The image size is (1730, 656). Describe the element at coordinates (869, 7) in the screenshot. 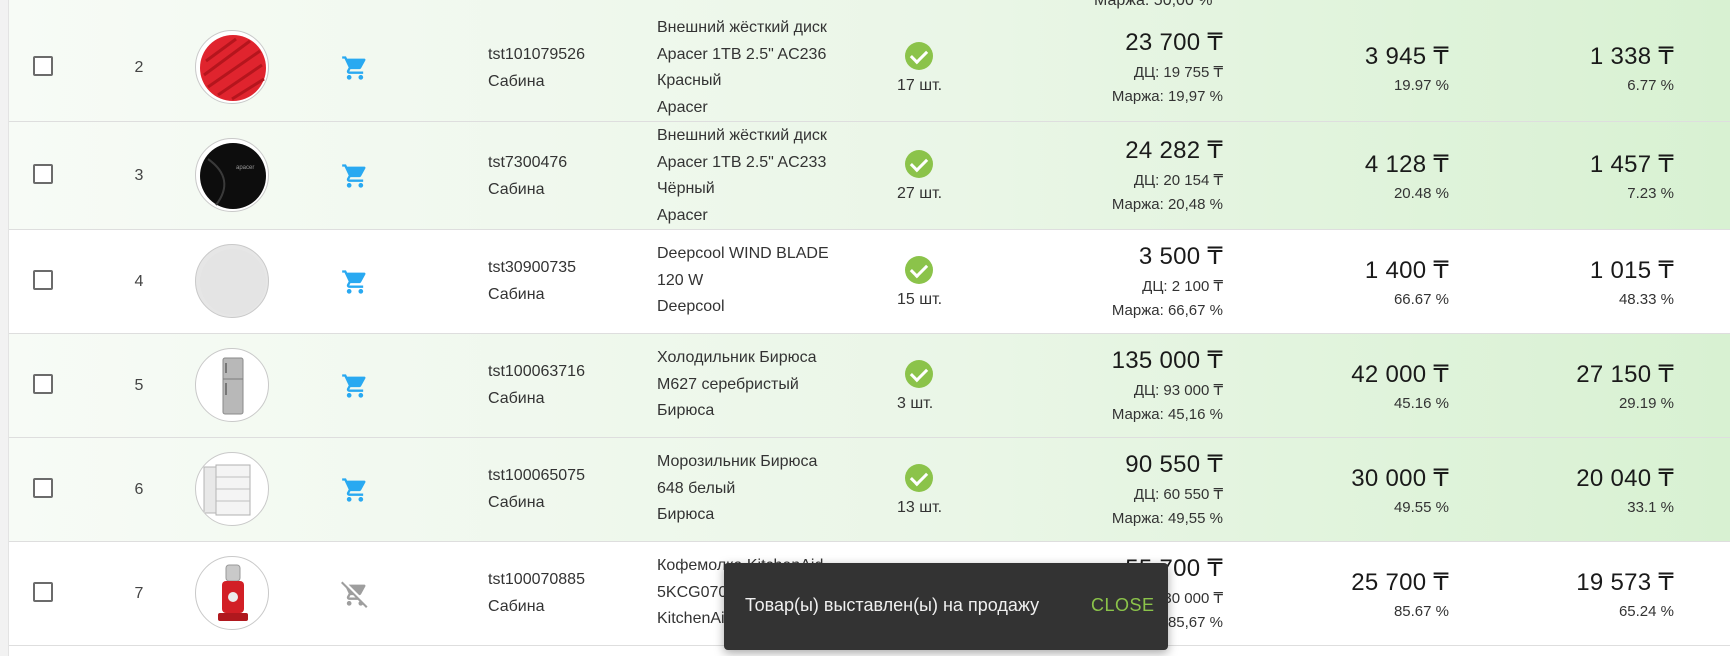

I see `table-row-partial: Маржа: 50,00 %` at that location.